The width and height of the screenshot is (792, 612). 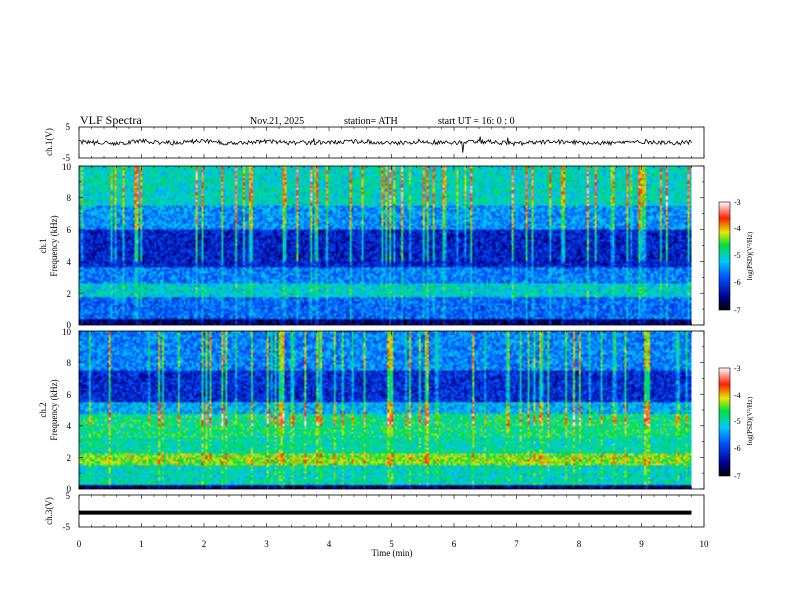 What do you see at coordinates (371, 121) in the screenshot?
I see `station-label: station= ATH` at bounding box center [371, 121].